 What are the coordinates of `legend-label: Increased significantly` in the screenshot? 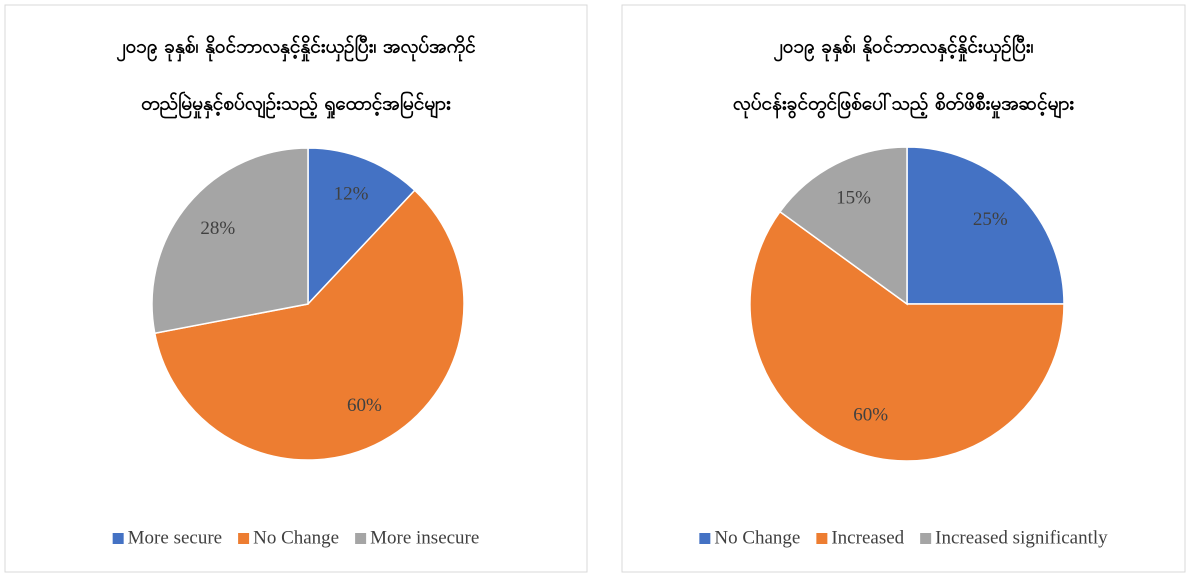 It's located at (1021, 537).